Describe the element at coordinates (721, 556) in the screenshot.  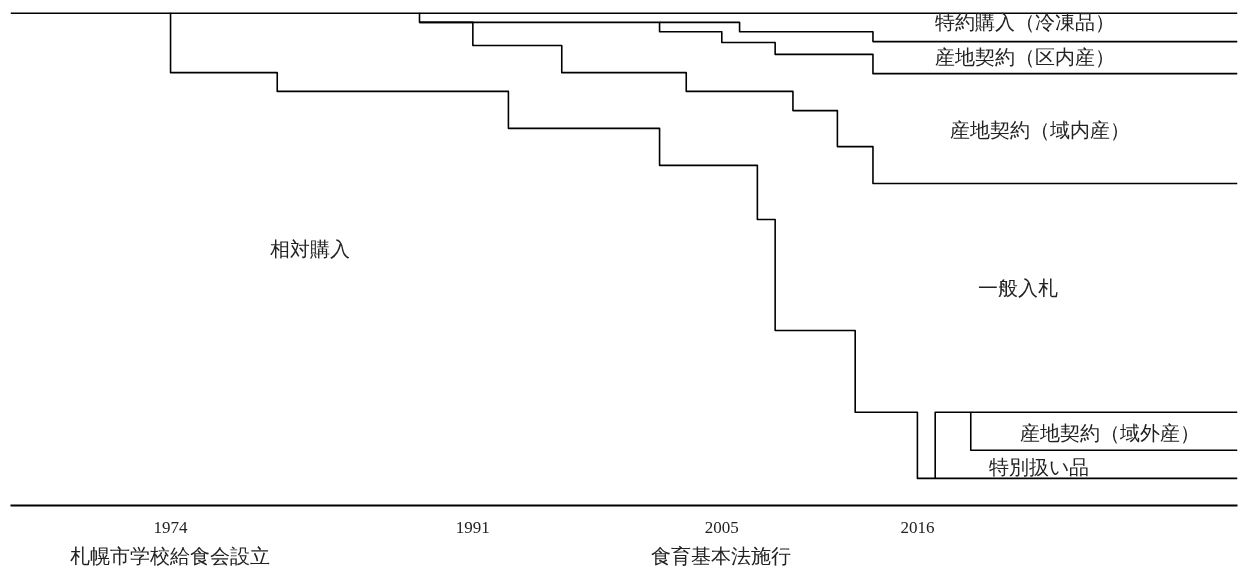
I see `text: 食育基本法施行` at that location.